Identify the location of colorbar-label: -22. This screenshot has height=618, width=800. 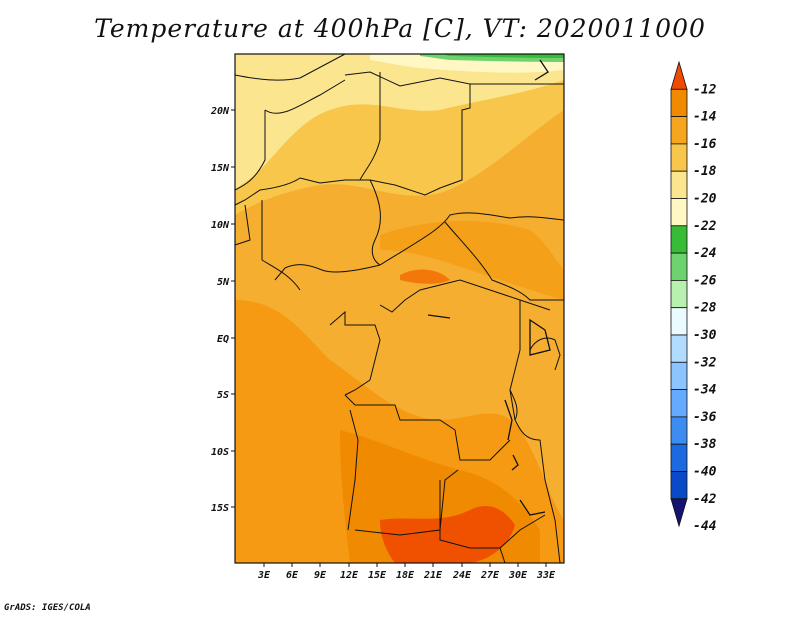
(705, 226).